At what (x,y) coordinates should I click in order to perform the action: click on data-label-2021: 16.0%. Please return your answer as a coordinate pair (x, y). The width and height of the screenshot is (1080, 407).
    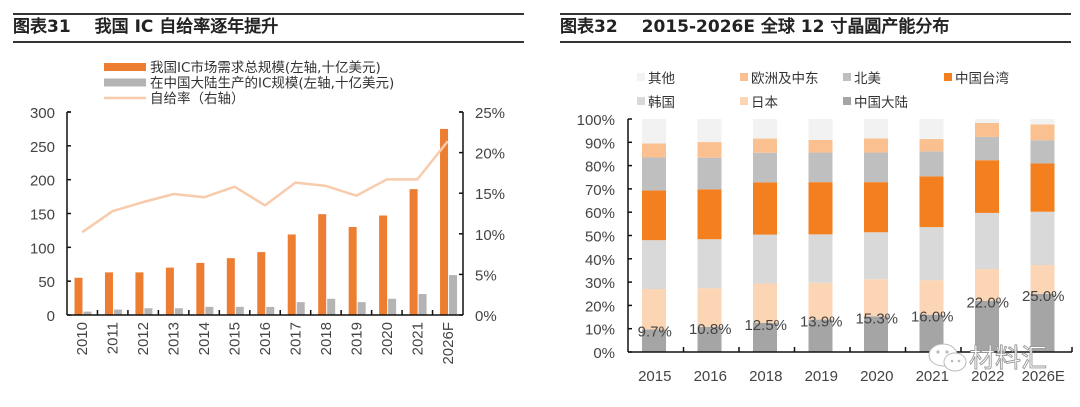
    Looking at the image, I should click on (932, 317).